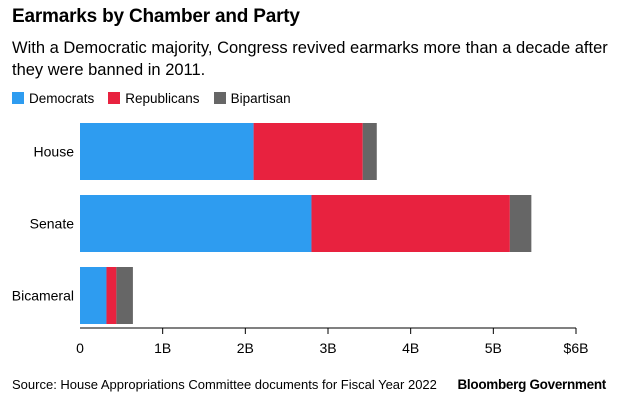 This screenshot has height=402, width=620. I want to click on x-tick-label: 2B, so click(245, 348).